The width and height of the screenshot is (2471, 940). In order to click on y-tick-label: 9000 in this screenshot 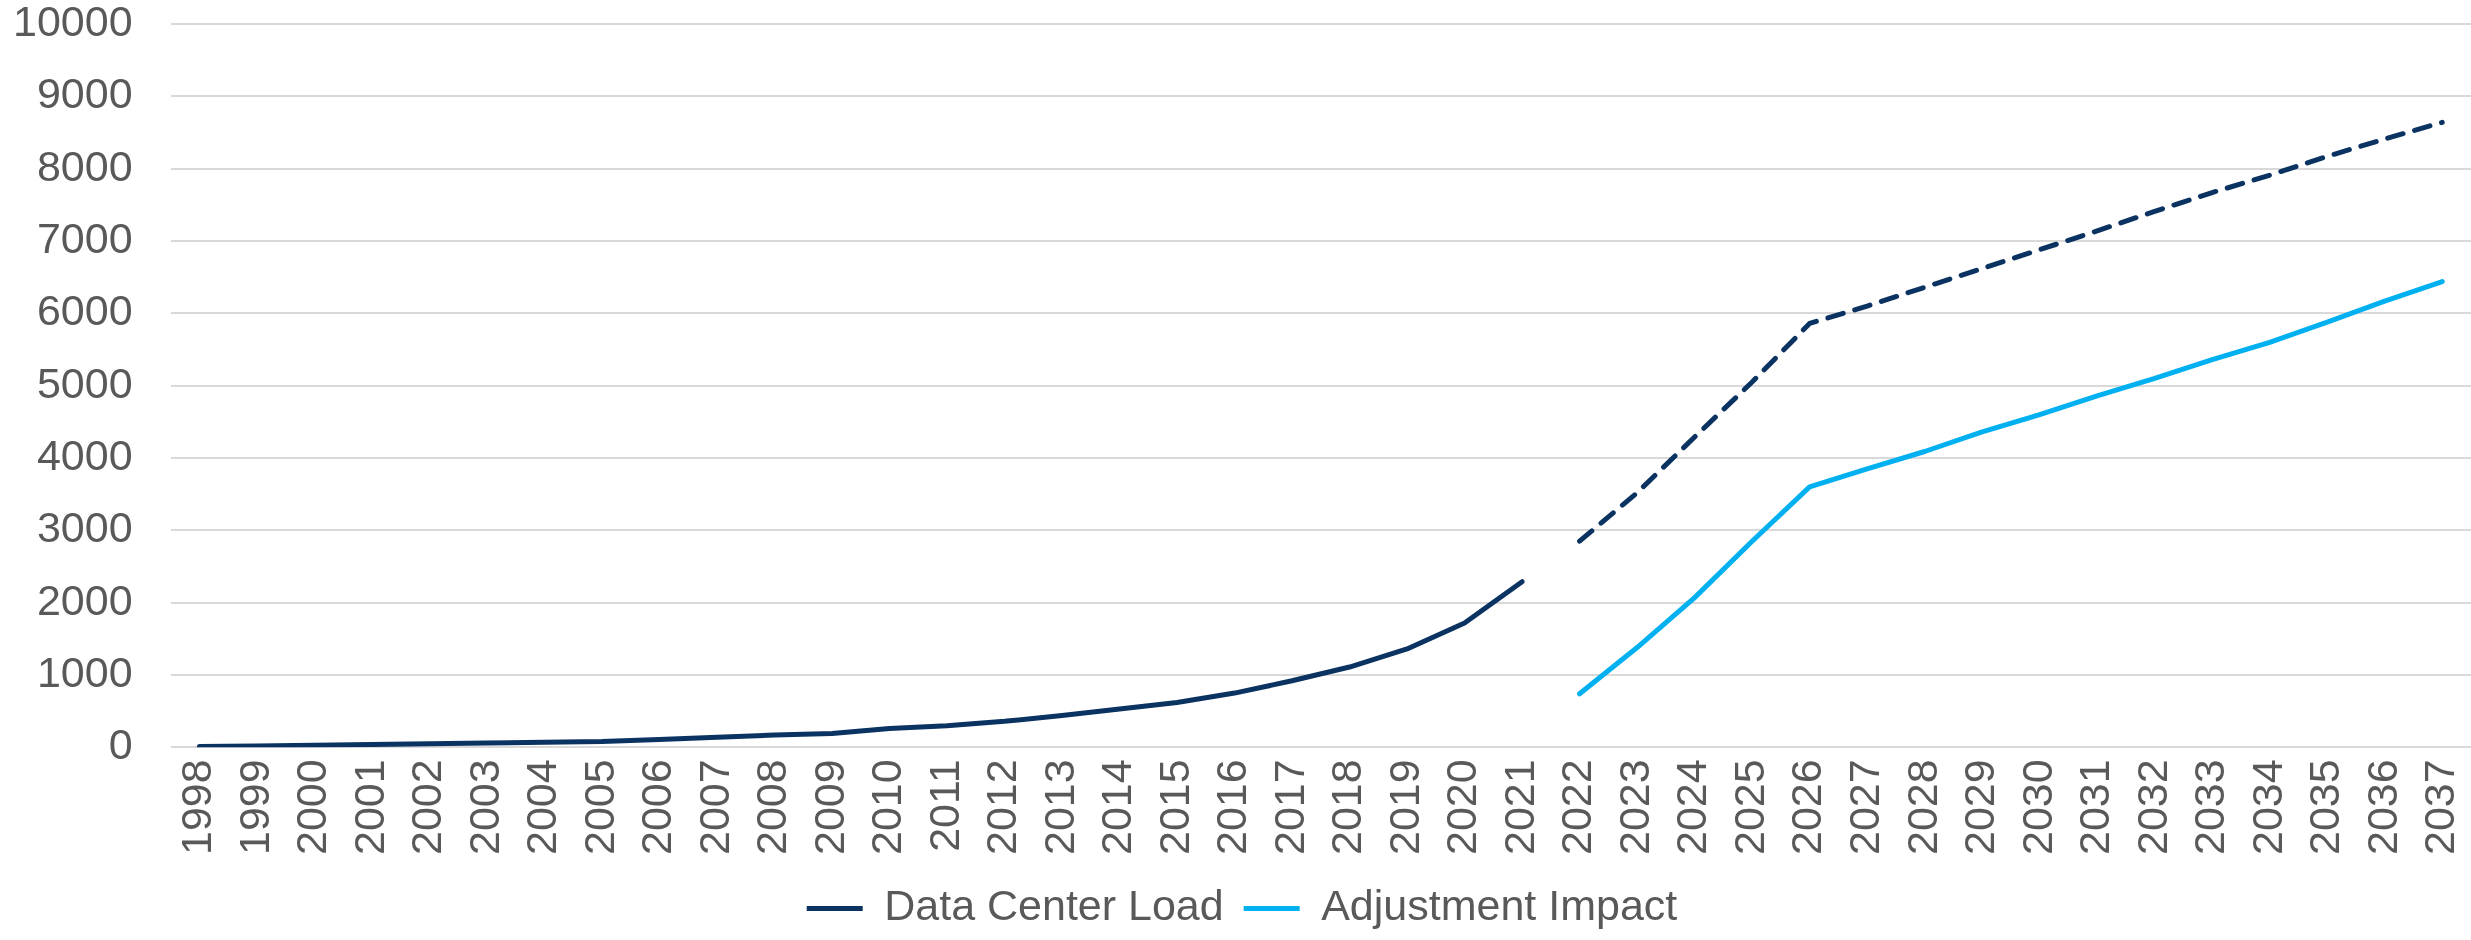, I will do `click(84, 93)`.